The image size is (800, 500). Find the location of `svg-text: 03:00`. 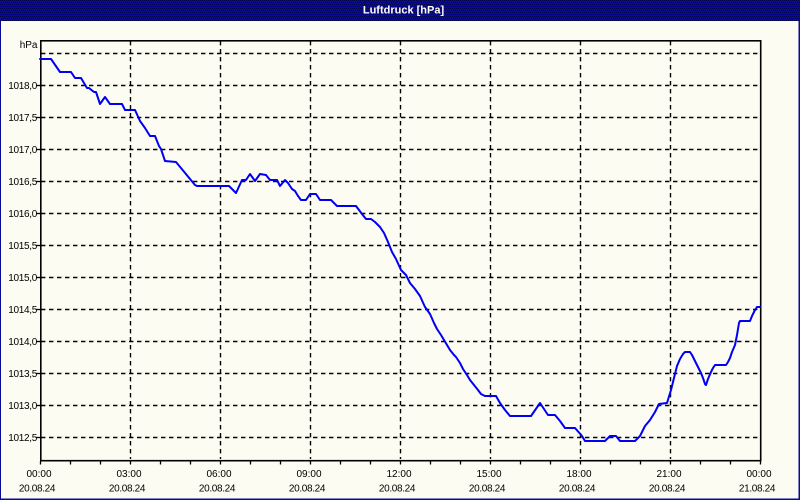

svg-text: 03:00 is located at coordinates (128, 474).